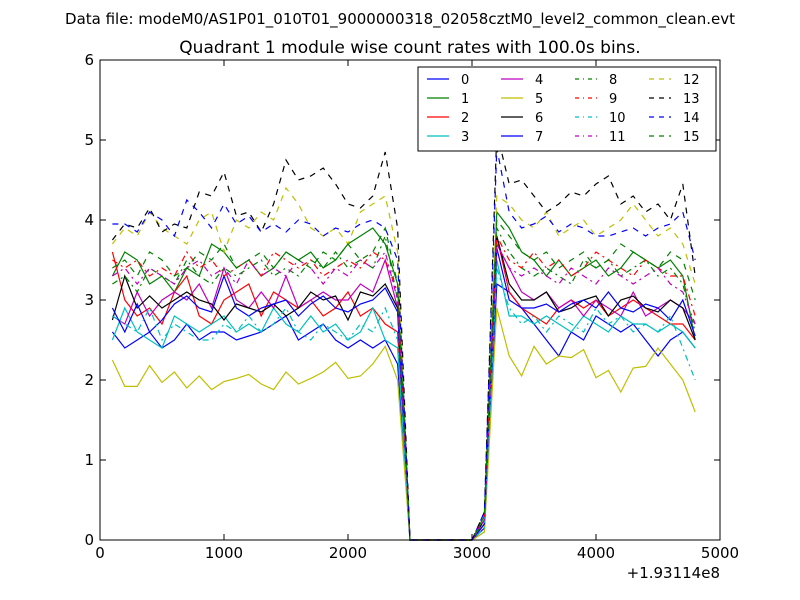  Describe the element at coordinates (465, 118) in the screenshot. I see `legend-label-2: 2` at that location.